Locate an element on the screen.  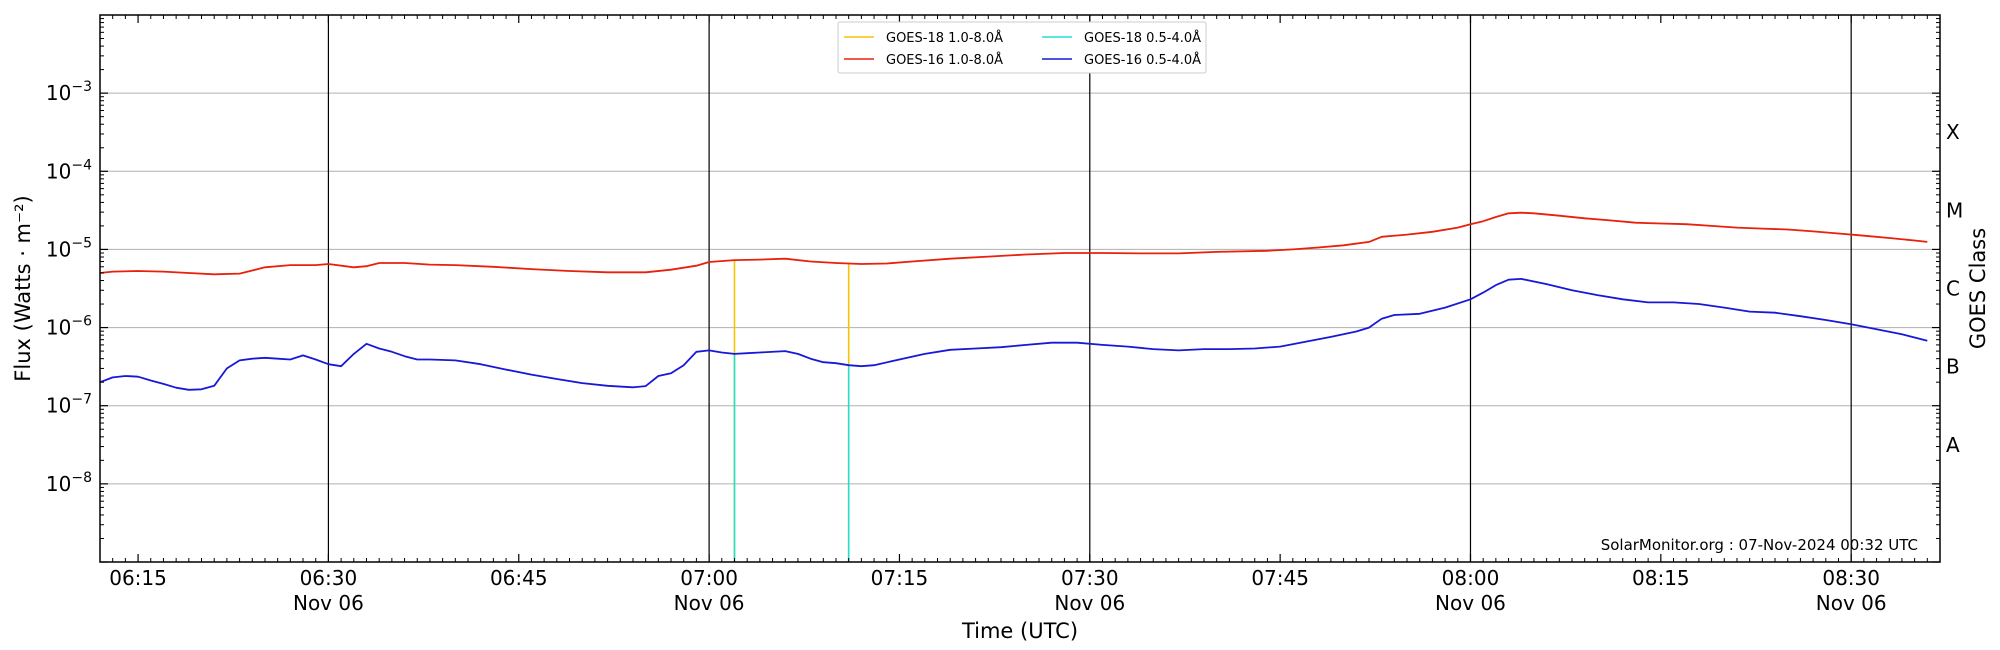
legend-label: GOES-16 1.0-8.0Å is located at coordinates (944, 60).